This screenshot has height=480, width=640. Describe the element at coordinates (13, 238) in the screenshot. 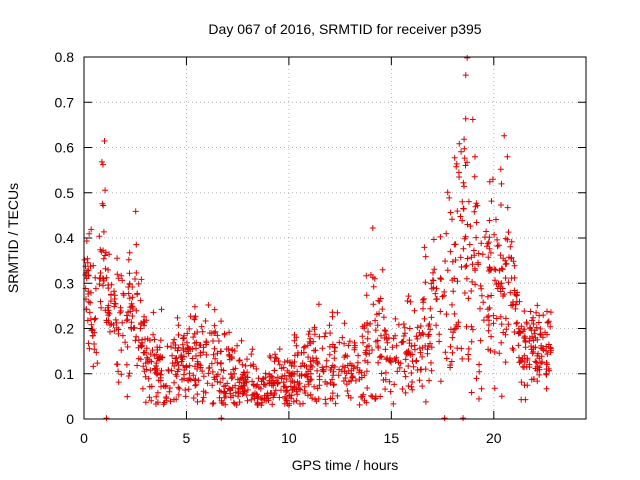

I see `y-axis-label: SRMTID / TECUs` at that location.